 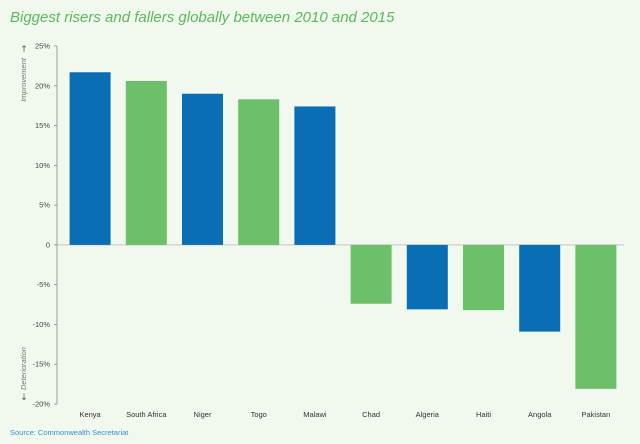 I want to click on bar-malawi, so click(x=315, y=175).